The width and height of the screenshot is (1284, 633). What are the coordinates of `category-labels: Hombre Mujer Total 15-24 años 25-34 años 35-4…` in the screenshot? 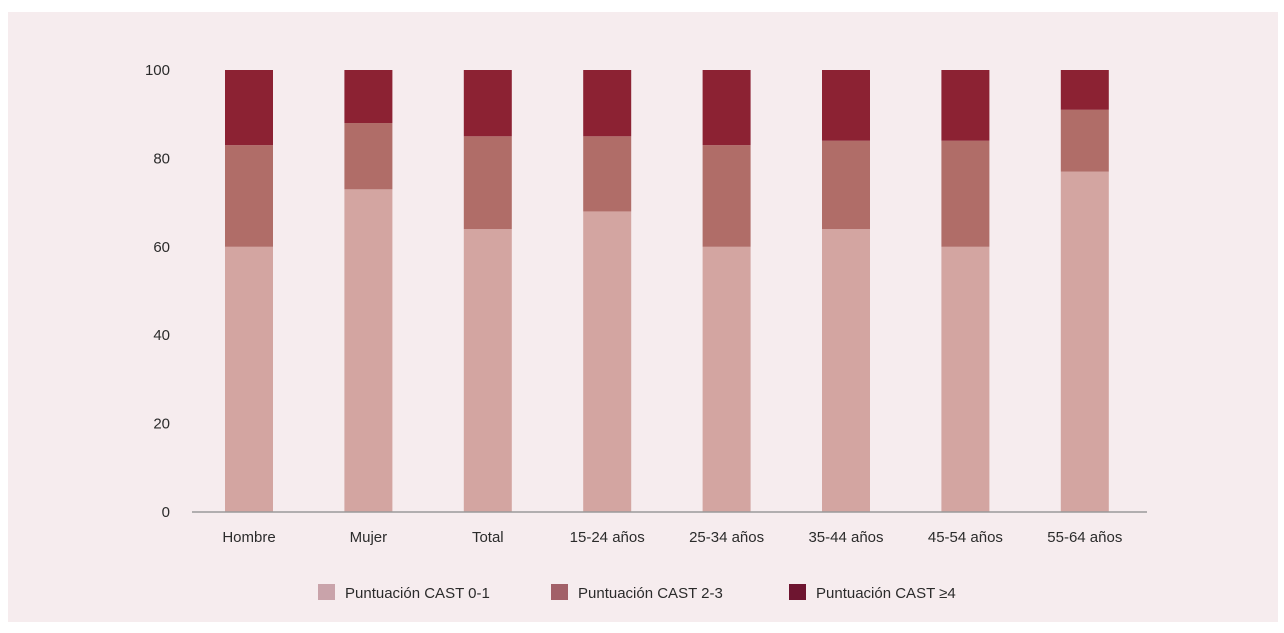 It's located at (672, 537).